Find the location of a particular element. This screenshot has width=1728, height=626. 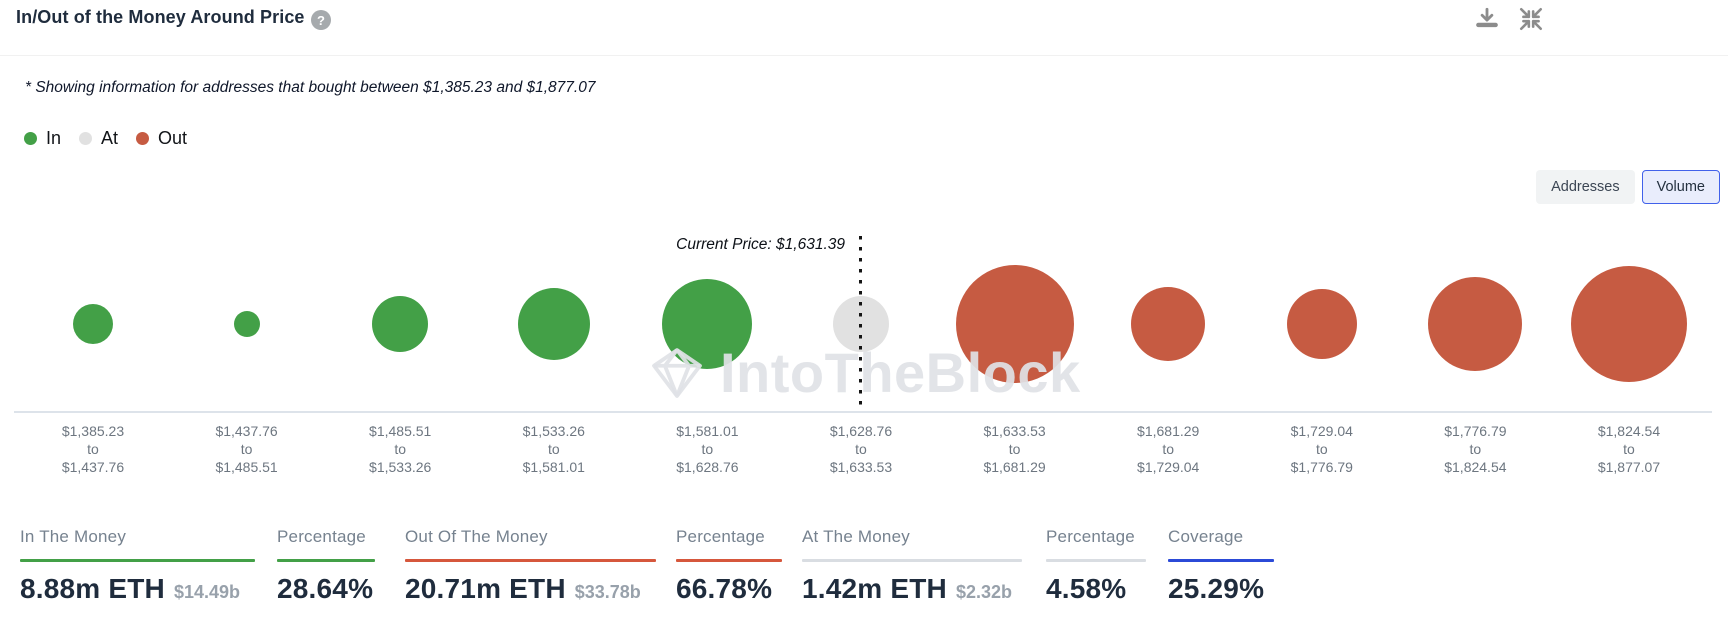

header-divider is located at coordinates (864, 55).